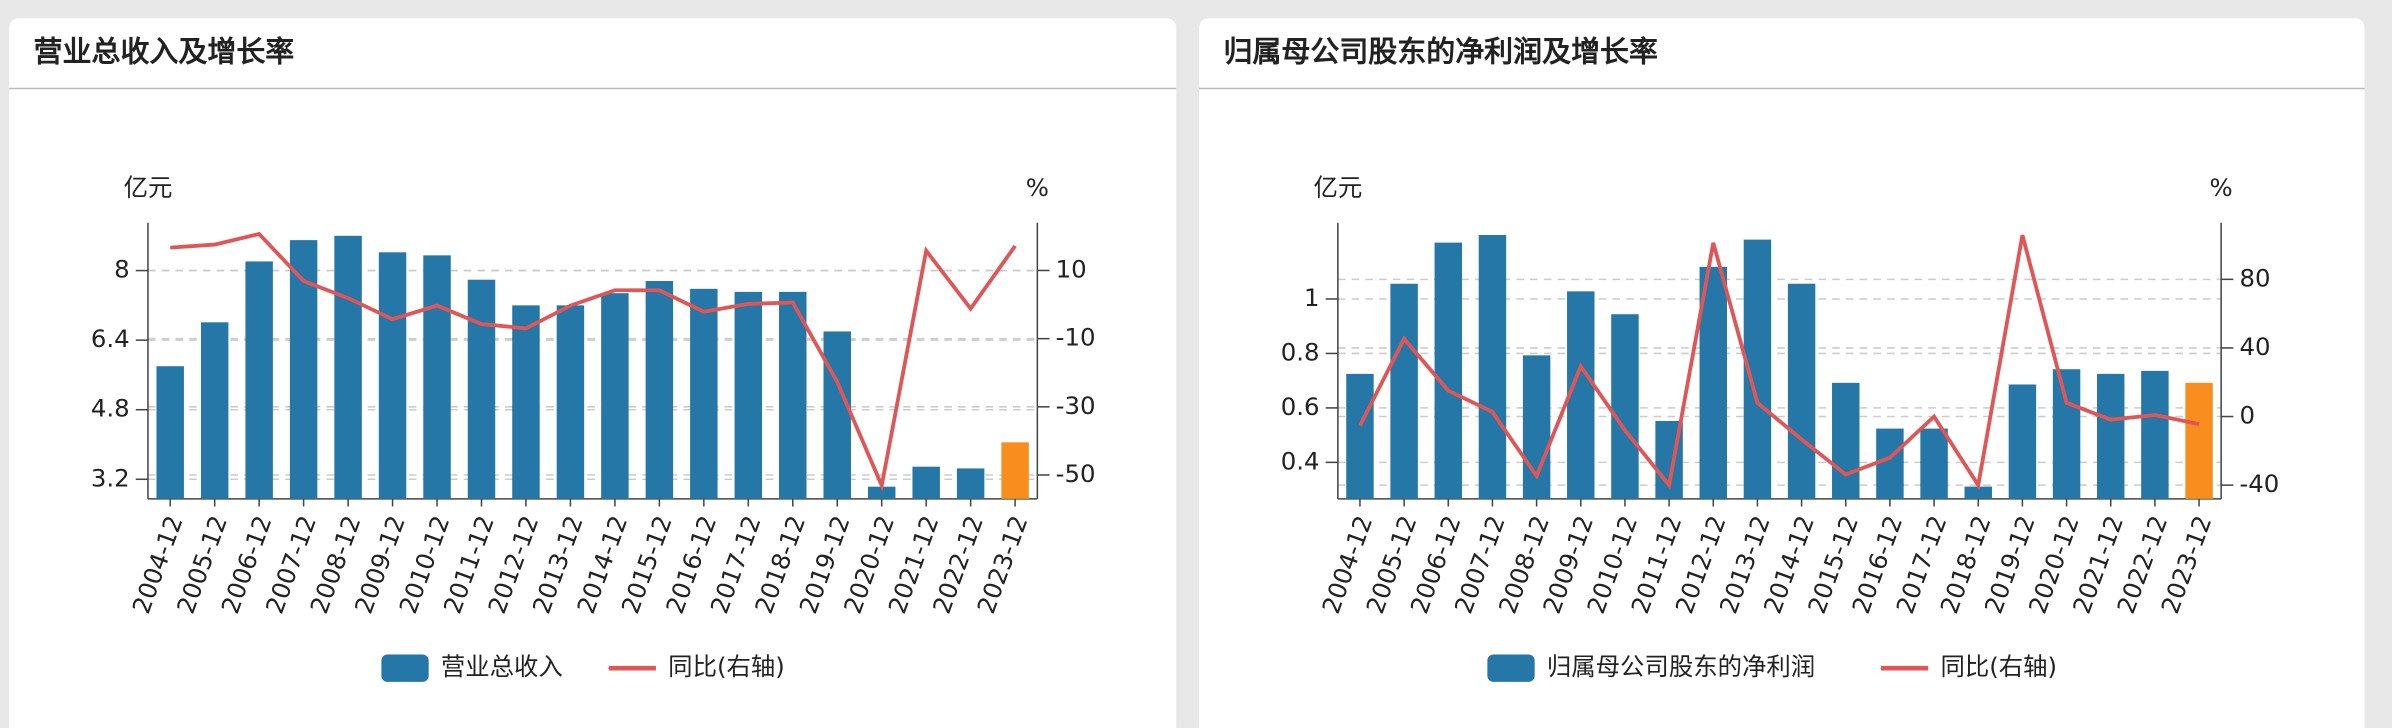 Image resolution: width=2392 pixels, height=728 pixels. I want to click on y2-tick-label: -10, so click(1076, 337).